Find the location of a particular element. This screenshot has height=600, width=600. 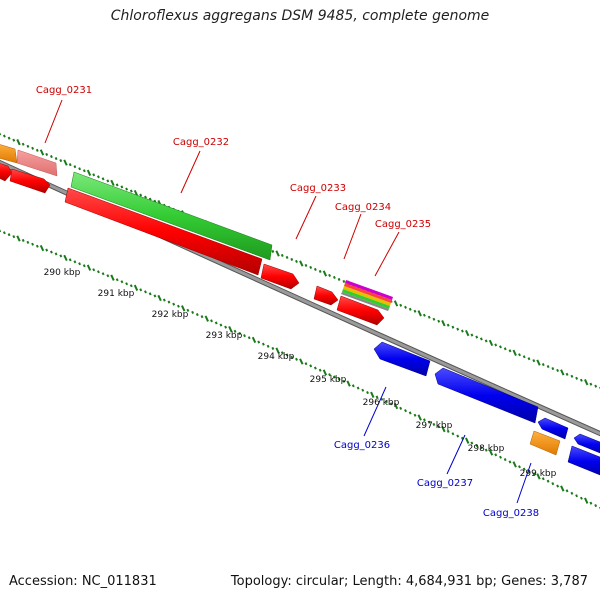

scale-label: 297 kbp is located at coordinates (434, 426).